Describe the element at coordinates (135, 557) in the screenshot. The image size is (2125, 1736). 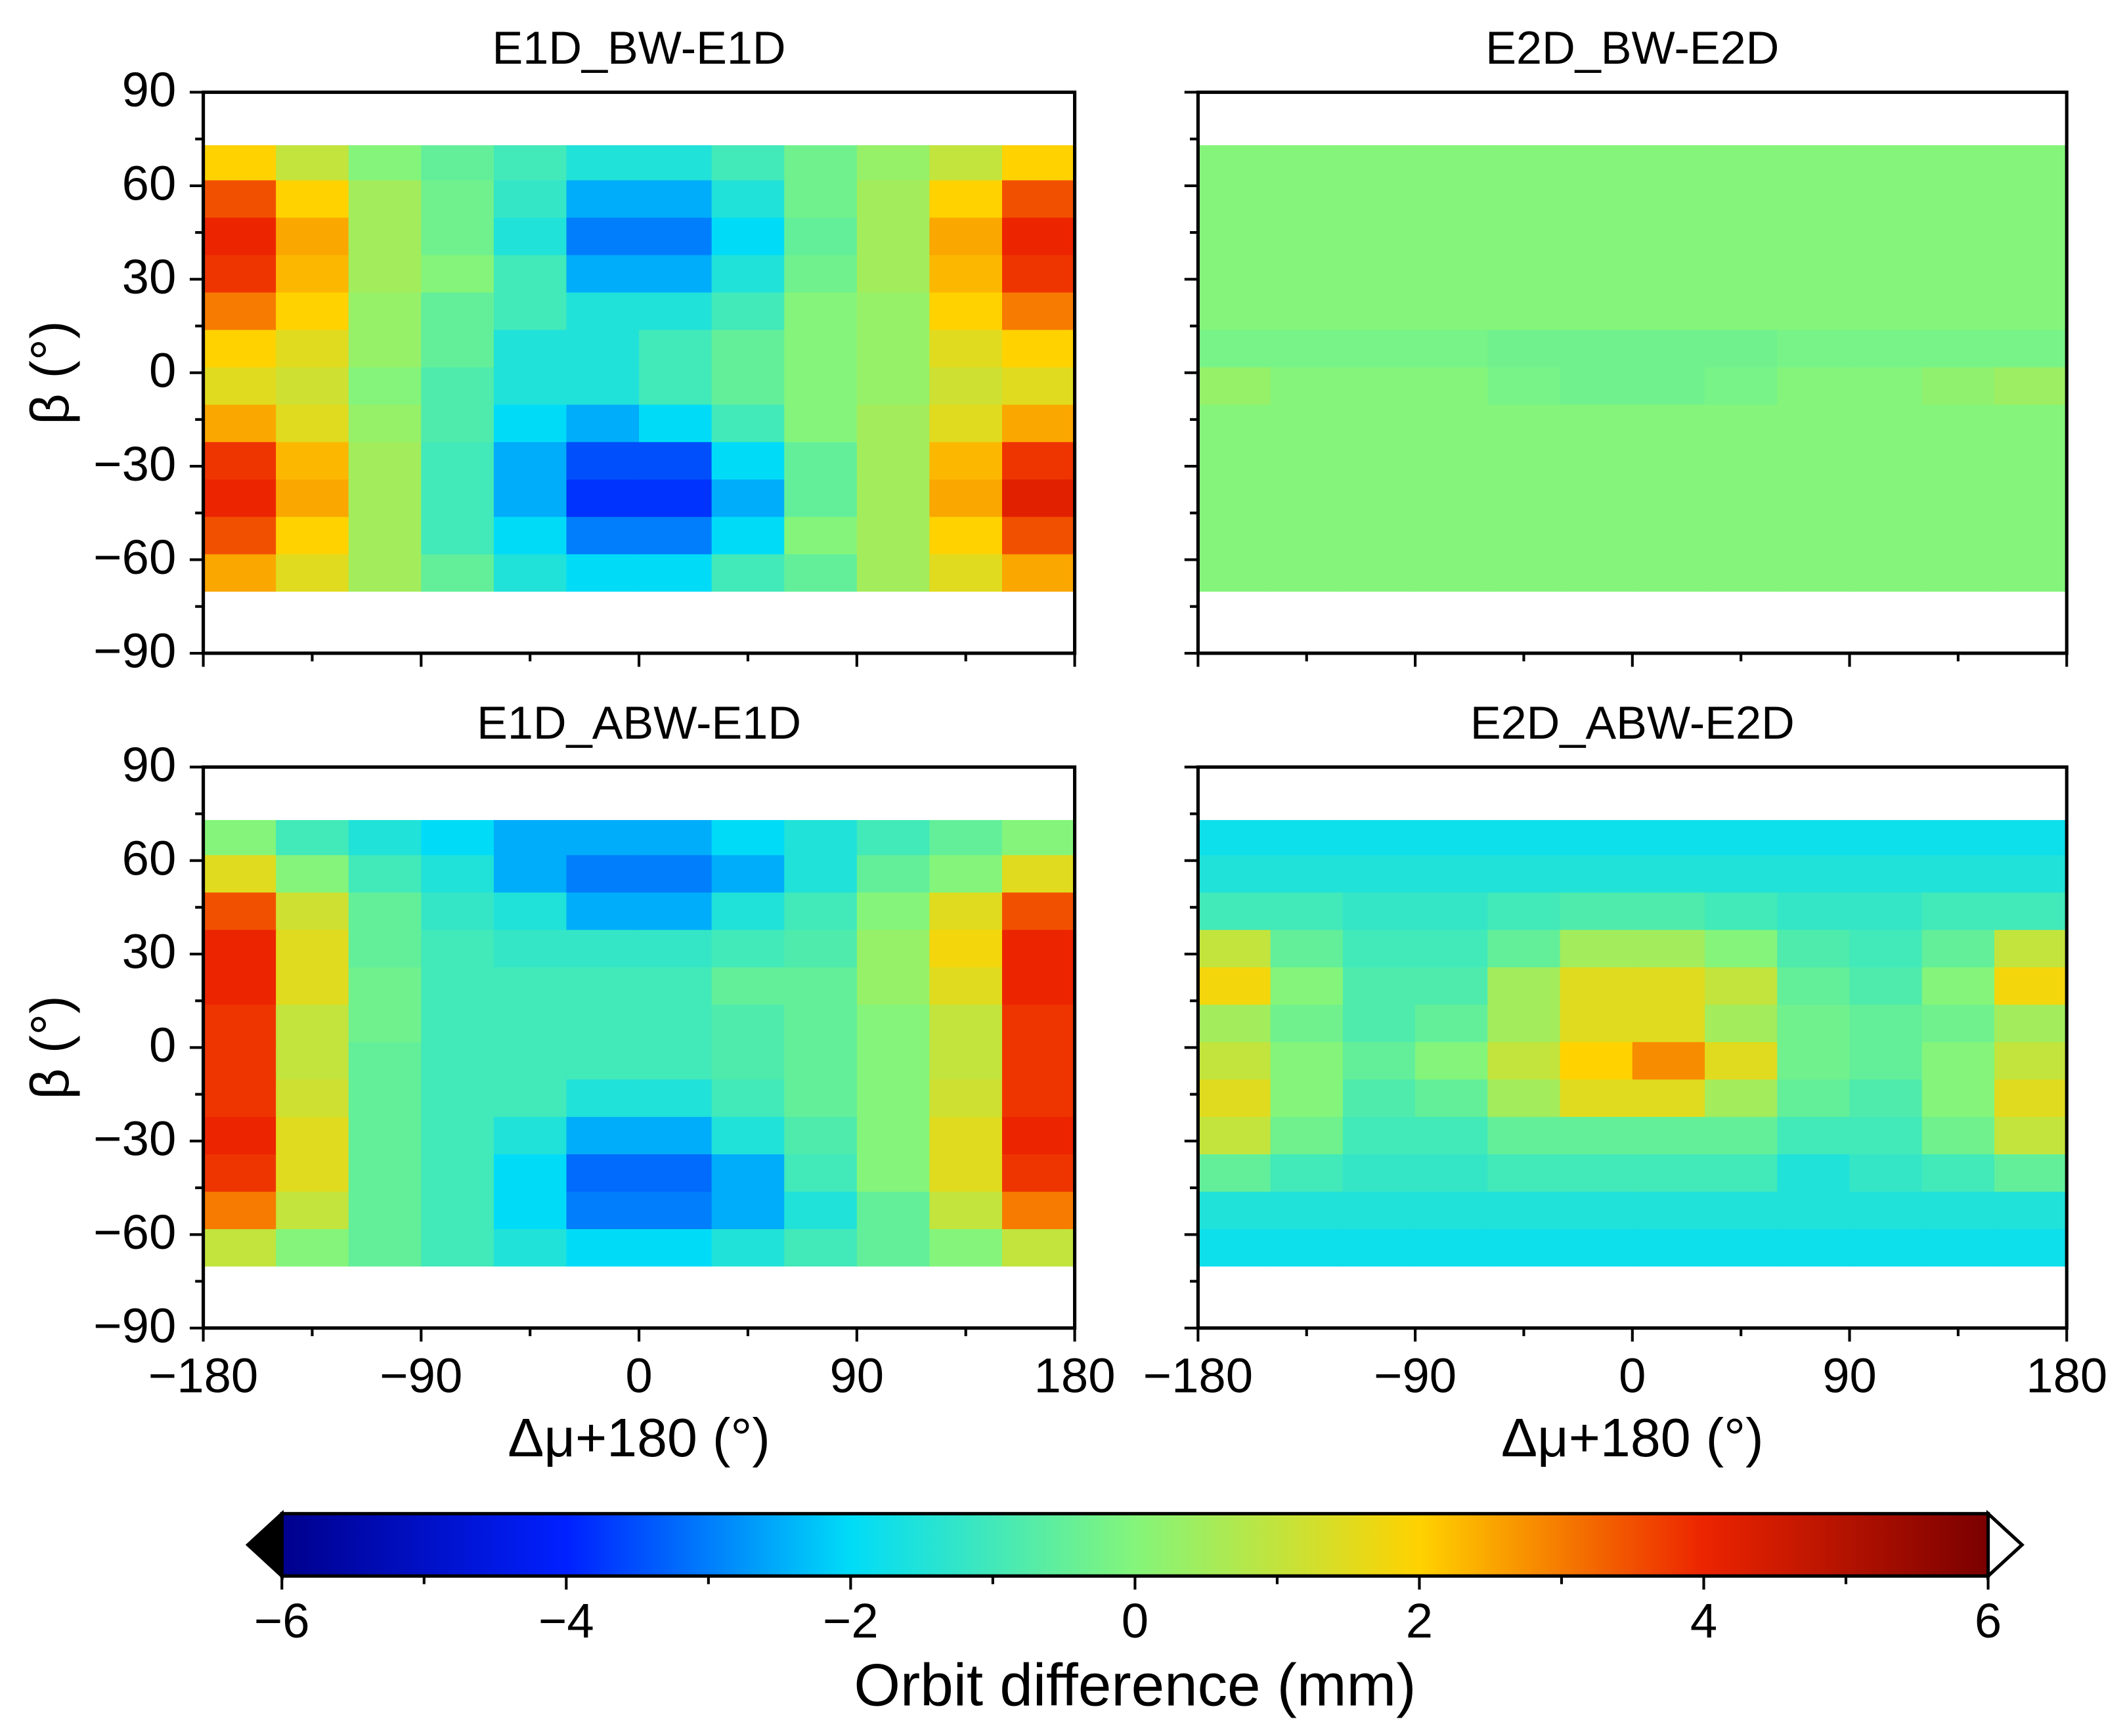
I see `y-tick-label: −60` at that location.